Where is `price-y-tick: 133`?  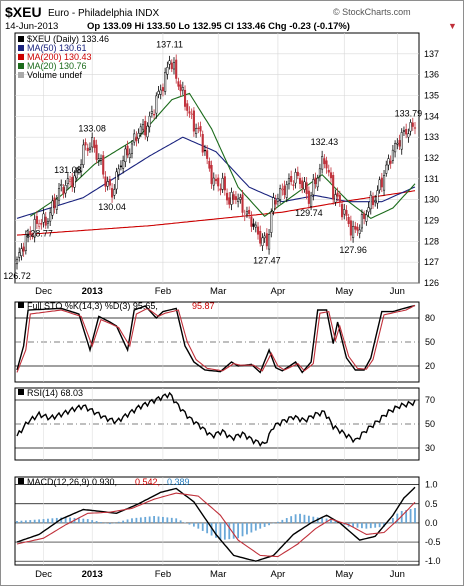
price-y-tick: 133 is located at coordinates (431, 137).